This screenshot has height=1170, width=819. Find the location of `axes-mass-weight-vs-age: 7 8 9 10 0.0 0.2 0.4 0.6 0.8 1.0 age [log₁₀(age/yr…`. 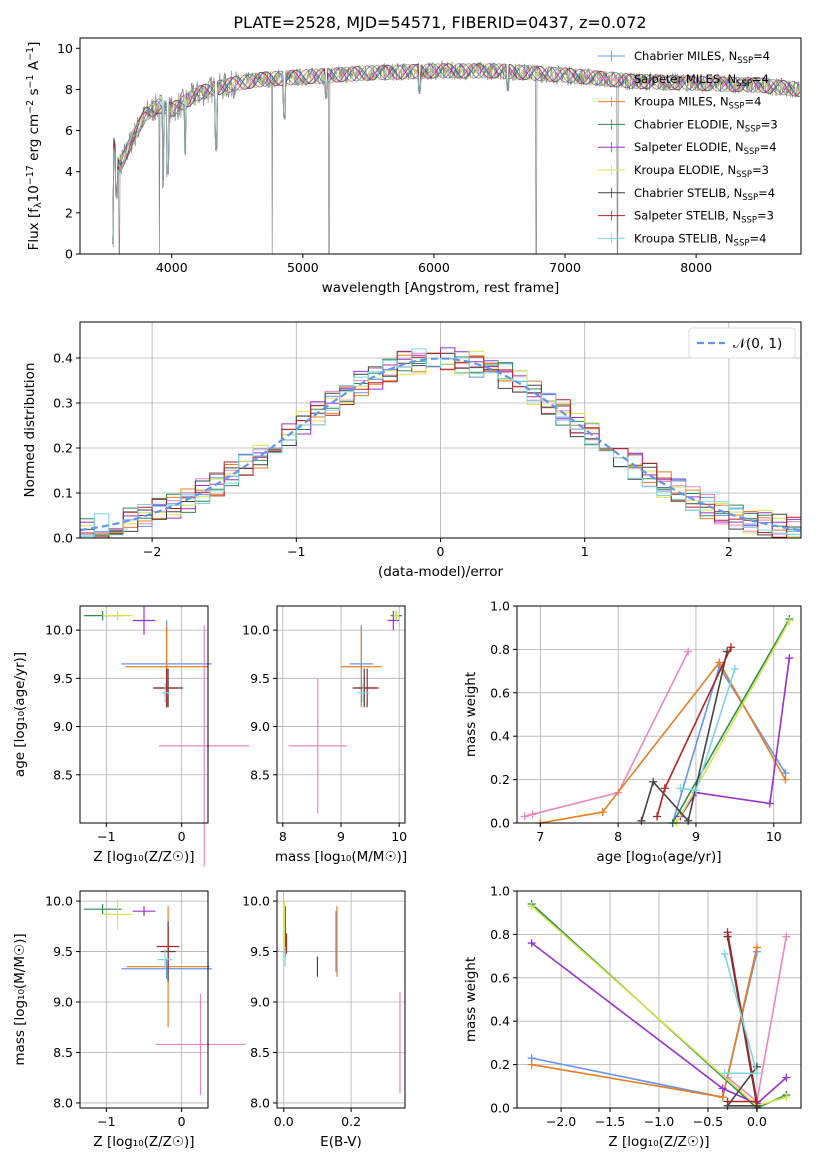

axes-mass-weight-vs-age: 7 8 9 10 0.0 0.2 0.4 0.6 0.8 1.0 age [log₁₀(age/yr… is located at coordinates (632, 732).